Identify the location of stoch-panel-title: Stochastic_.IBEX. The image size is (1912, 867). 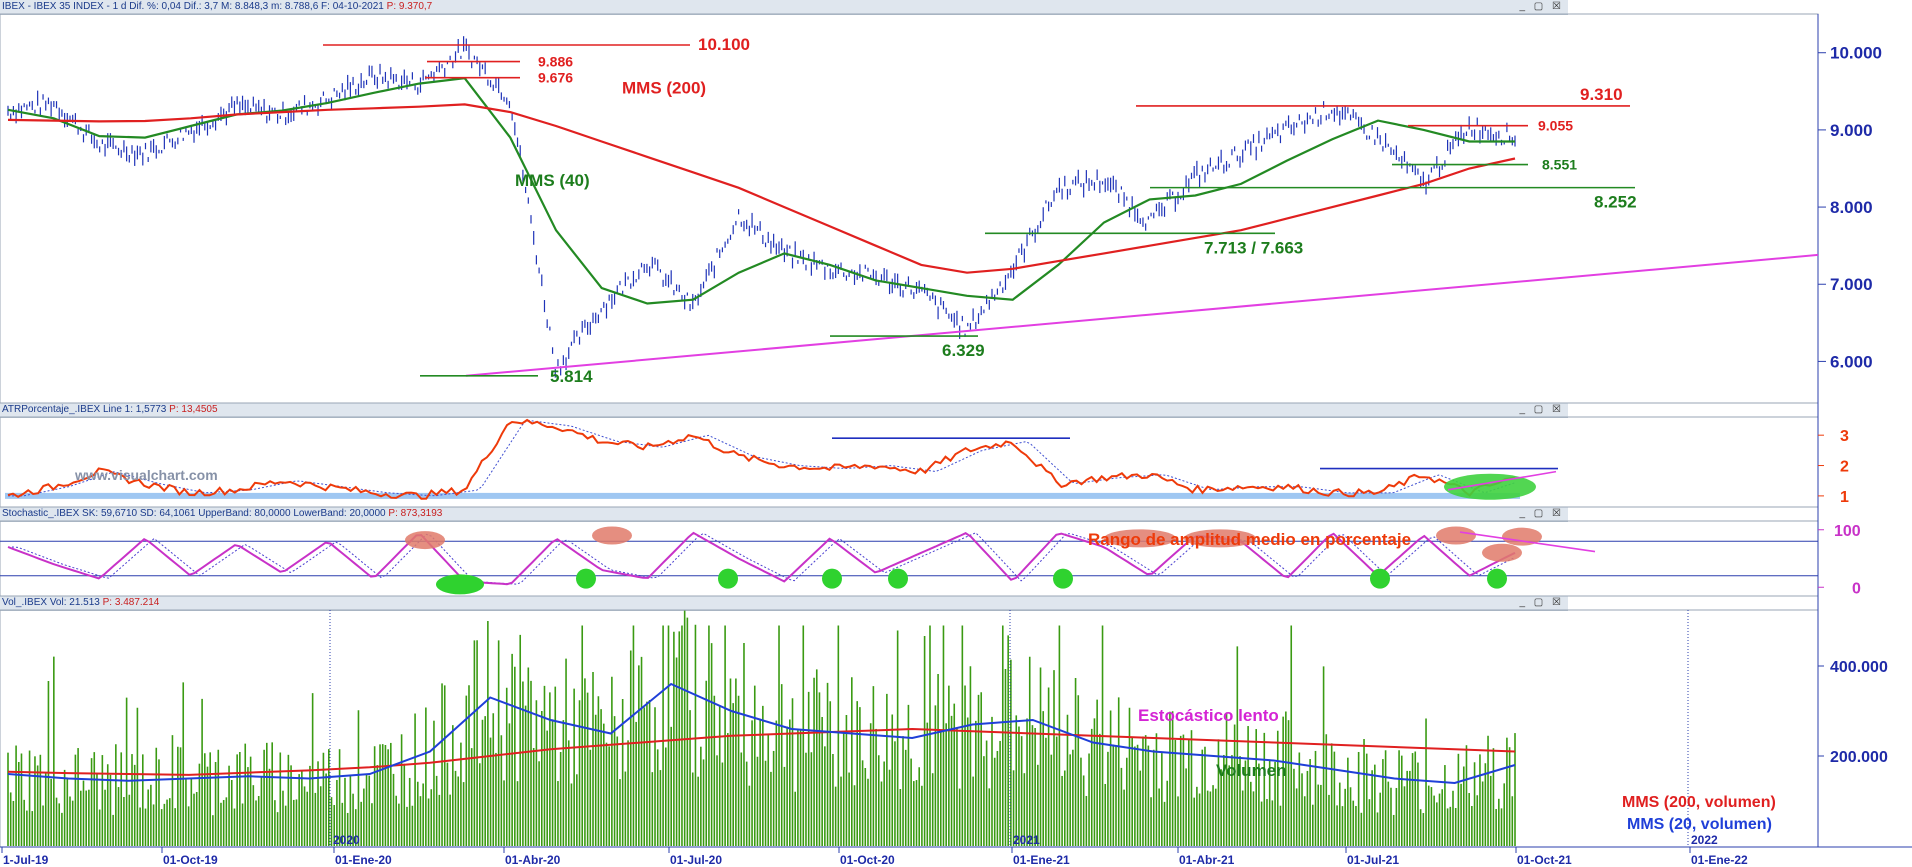
(41, 513).